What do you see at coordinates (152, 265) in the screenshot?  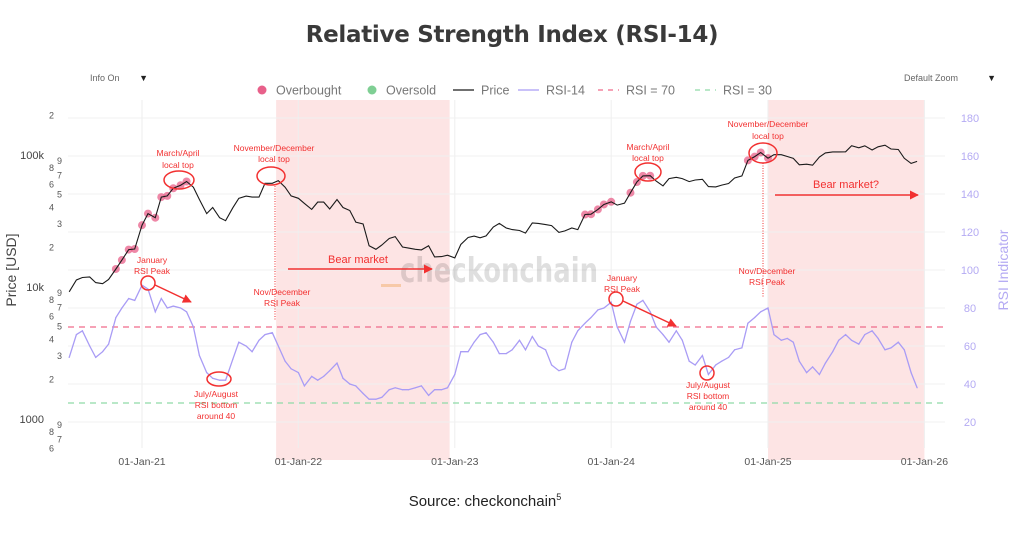 I see `annotation-jan-2021-rsi: January RSI Peak` at bounding box center [152, 265].